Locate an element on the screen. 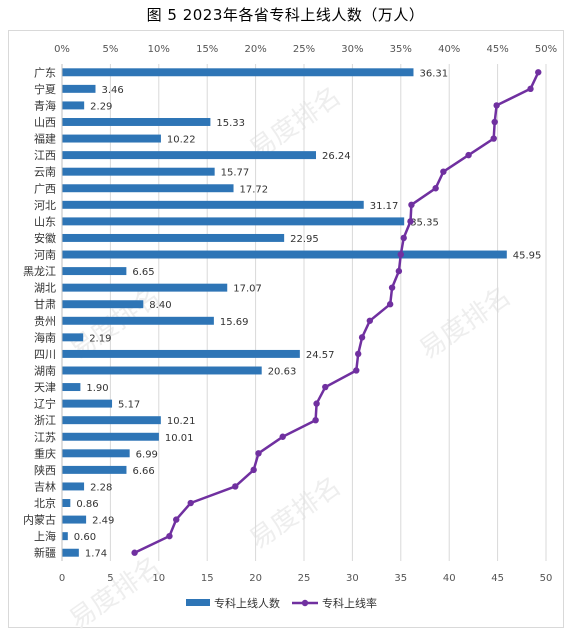  x-top-tick-label: 40% is located at coordinates (449, 49).